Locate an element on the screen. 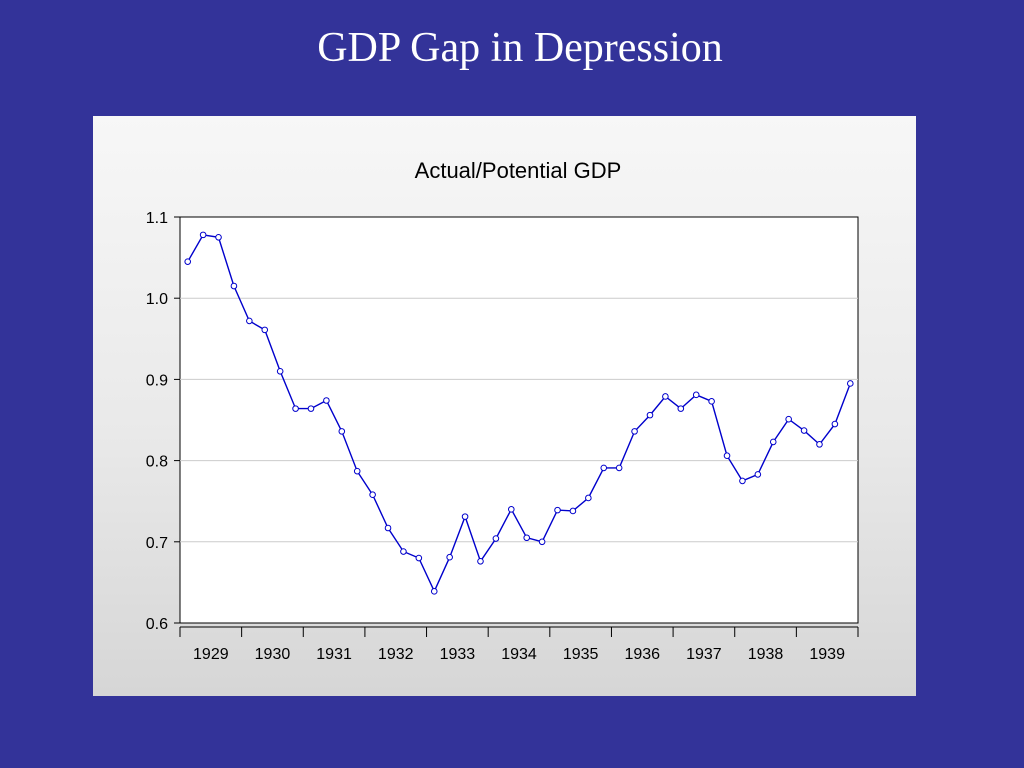 Image resolution: width=1024 pixels, height=768 pixels. x-tick-label: 1937 is located at coordinates (704, 654).